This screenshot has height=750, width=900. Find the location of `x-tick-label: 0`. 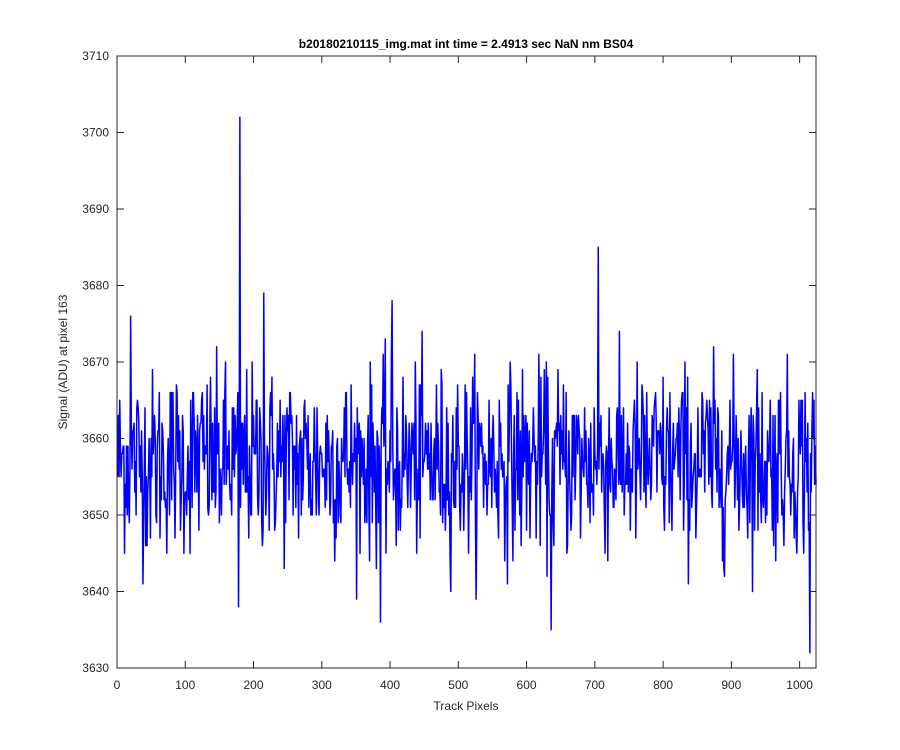

x-tick-label: 0 is located at coordinates (117, 685).